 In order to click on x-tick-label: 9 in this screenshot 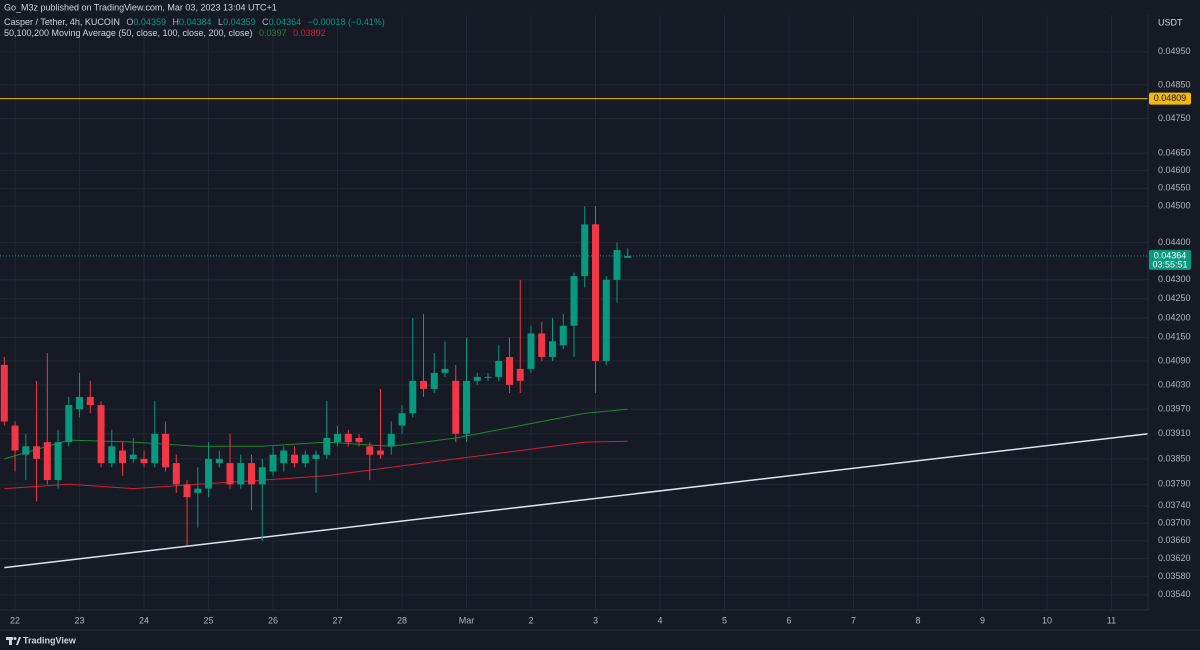, I will do `click(982, 620)`.